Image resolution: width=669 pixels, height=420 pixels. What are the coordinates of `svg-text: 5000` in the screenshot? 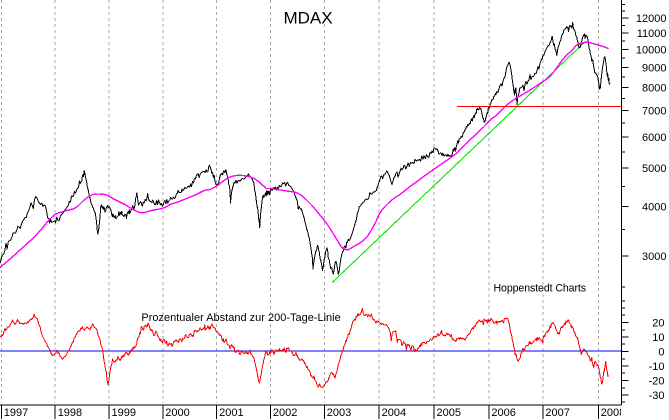 It's located at (654, 169).